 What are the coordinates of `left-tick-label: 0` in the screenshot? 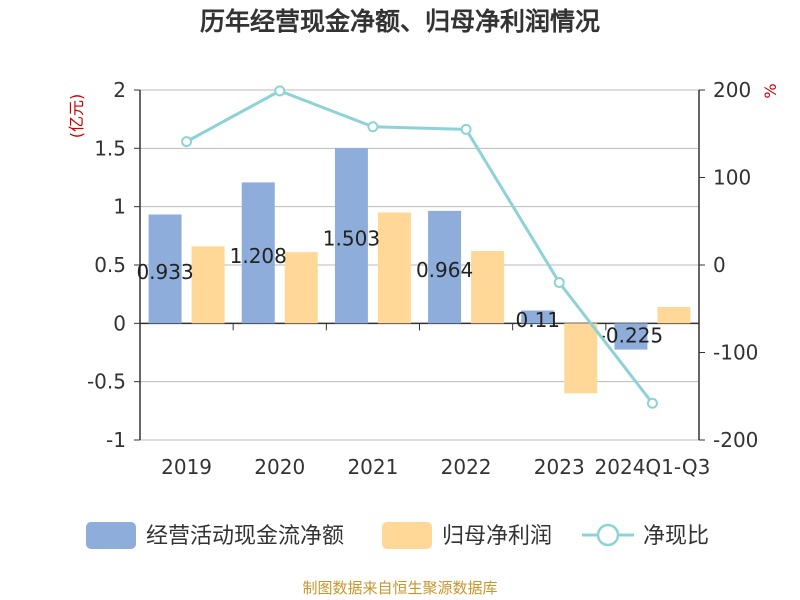 It's located at (119, 323).